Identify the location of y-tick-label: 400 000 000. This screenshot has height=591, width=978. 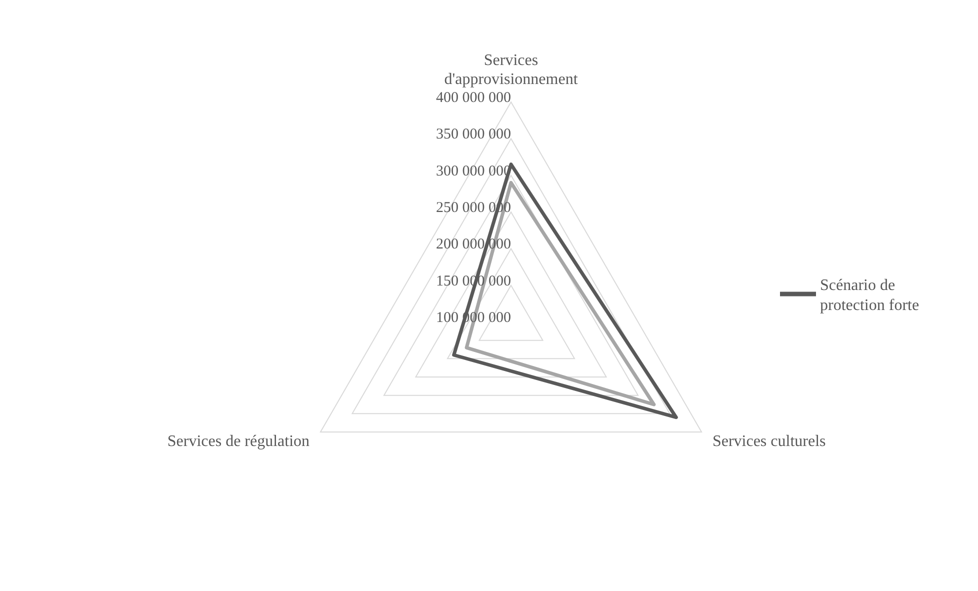
(473, 98).